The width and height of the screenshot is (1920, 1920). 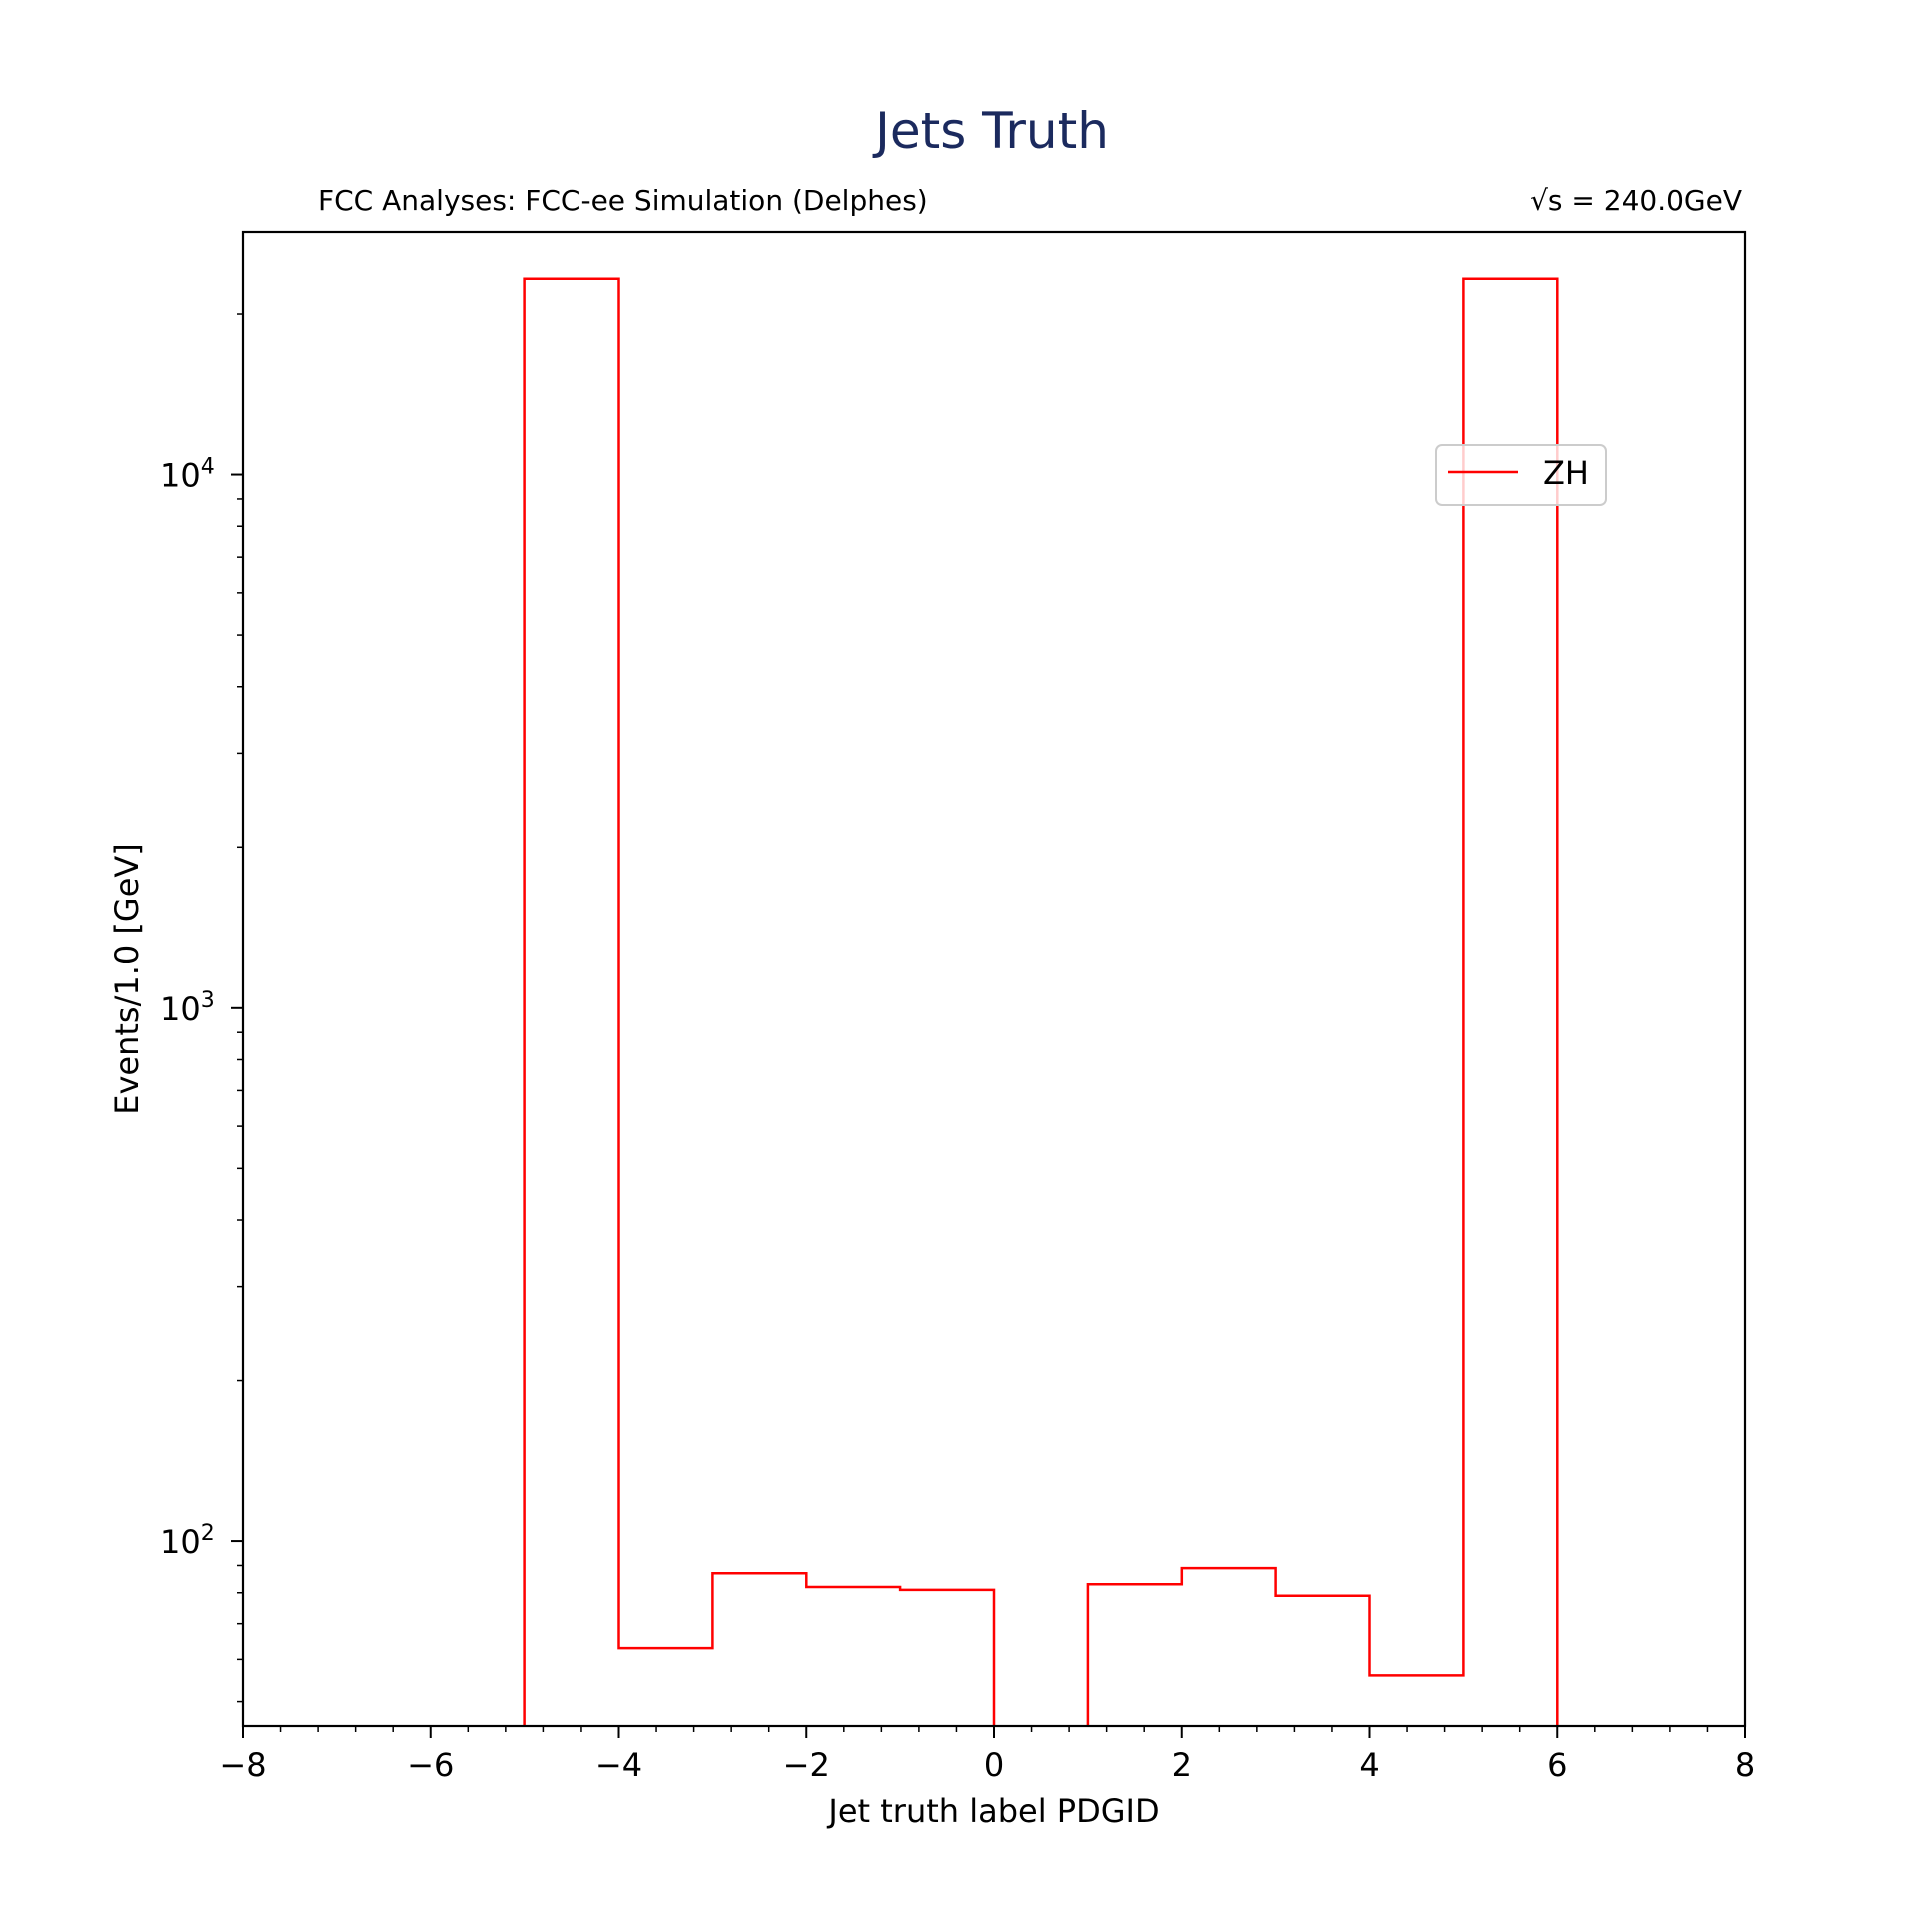 What do you see at coordinates (1566, 473) in the screenshot?
I see `legend-label-zh: ZH` at bounding box center [1566, 473].